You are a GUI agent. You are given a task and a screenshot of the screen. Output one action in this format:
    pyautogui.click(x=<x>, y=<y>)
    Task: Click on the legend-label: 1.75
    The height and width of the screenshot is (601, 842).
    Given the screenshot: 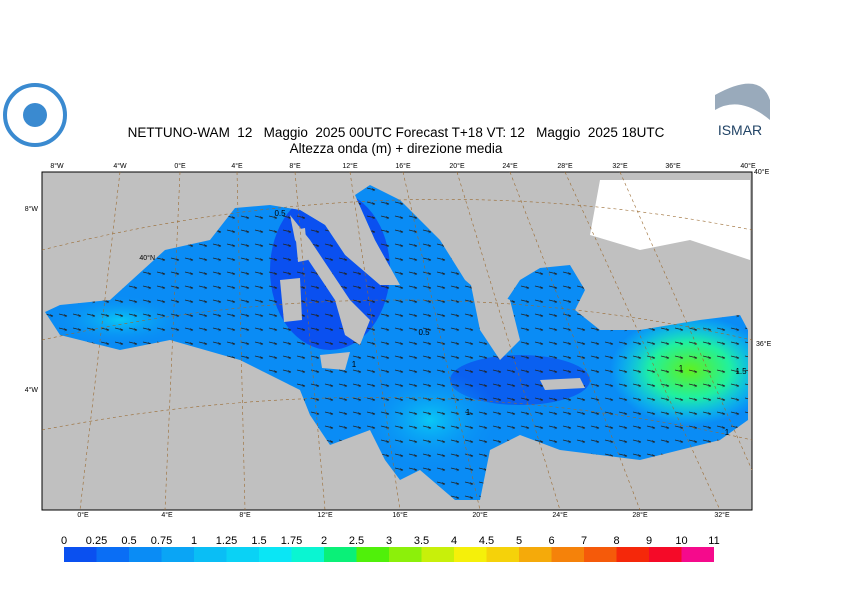 What is the action you would take?
    pyautogui.click(x=291, y=541)
    